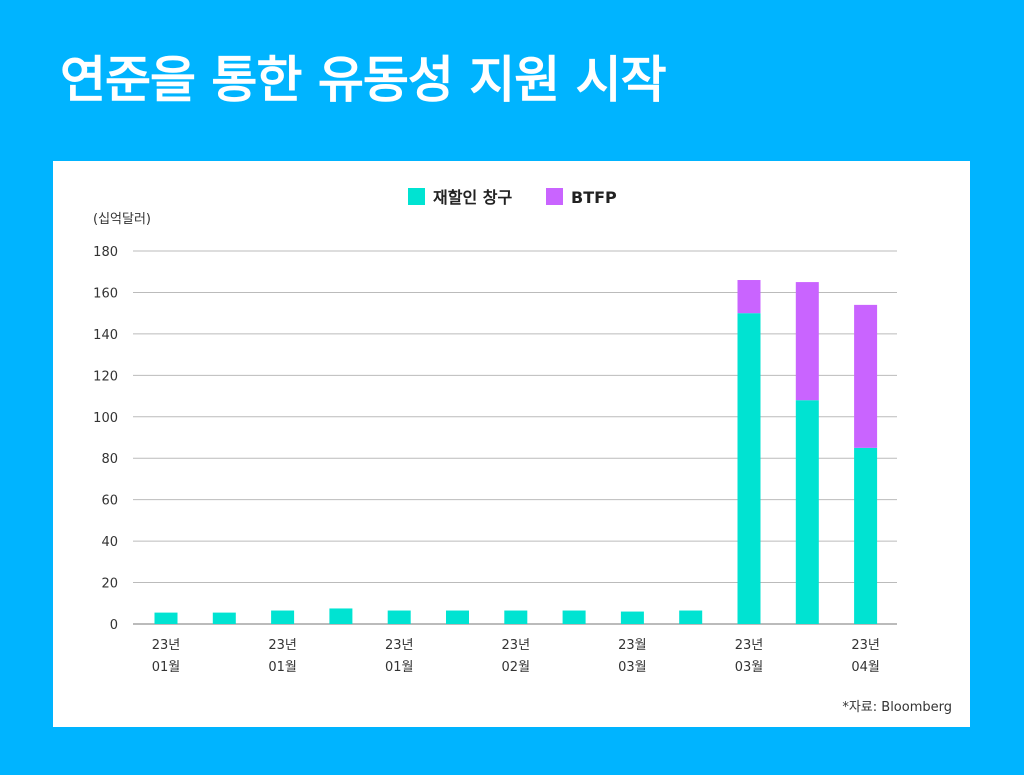  What do you see at coordinates (109, 542) in the screenshot?
I see `y-tick-label: 40` at bounding box center [109, 542].